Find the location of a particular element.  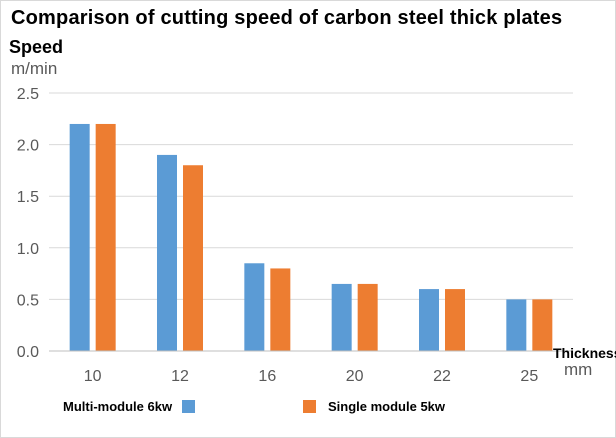

legend-item-series-2: Single module 5kw is located at coordinates (374, 406).